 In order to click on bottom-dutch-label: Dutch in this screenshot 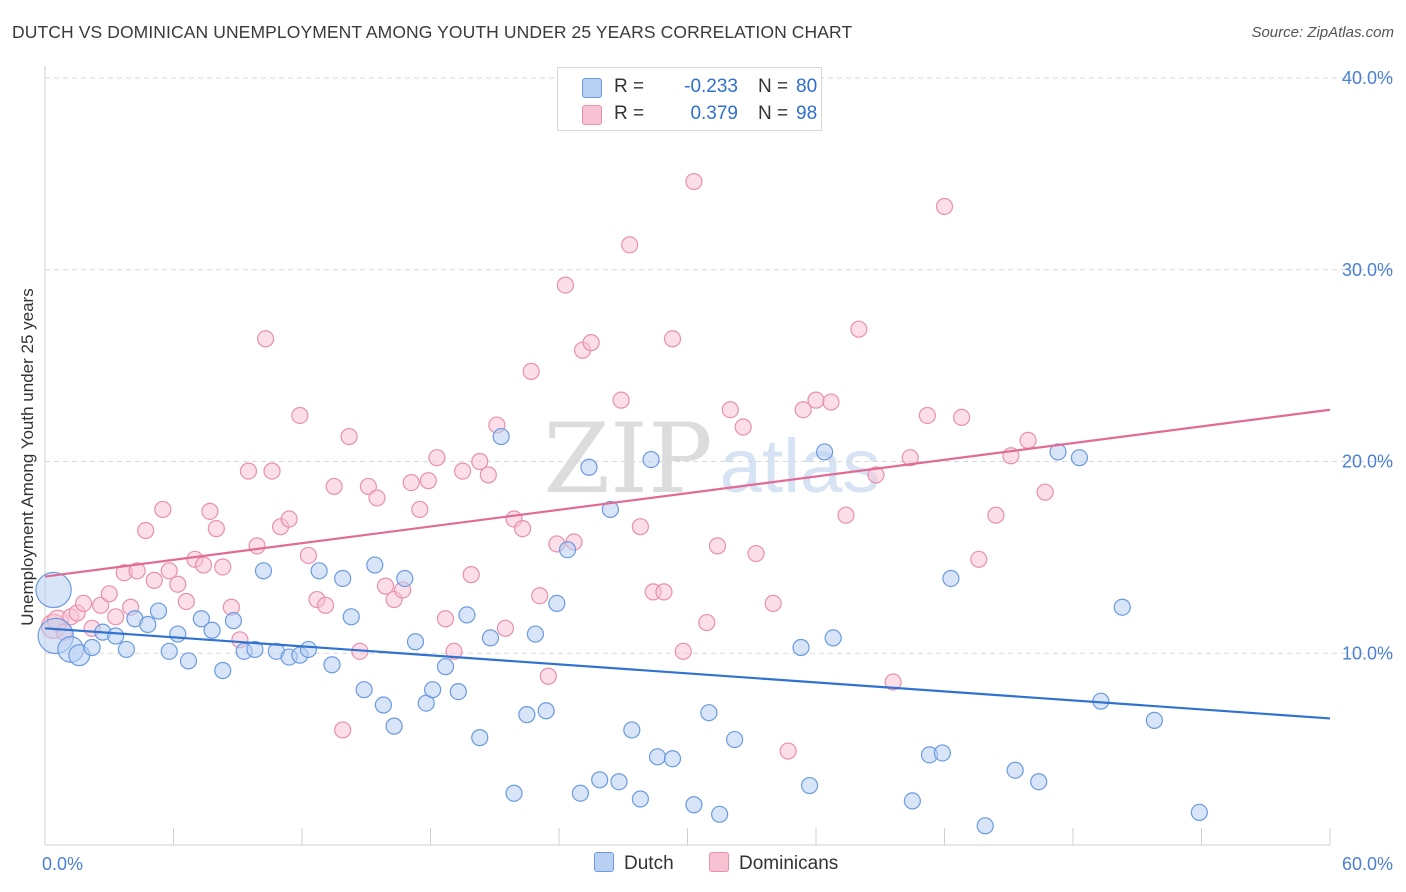, I will do `click(649, 863)`.